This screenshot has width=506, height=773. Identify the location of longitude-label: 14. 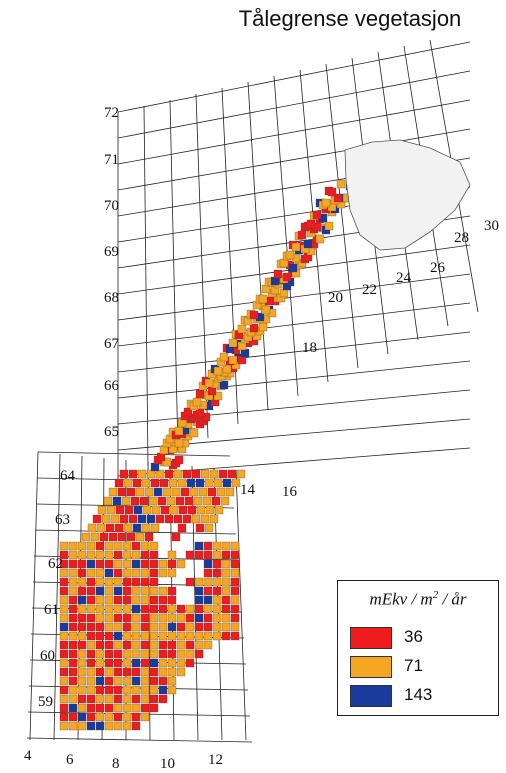
(247, 490).